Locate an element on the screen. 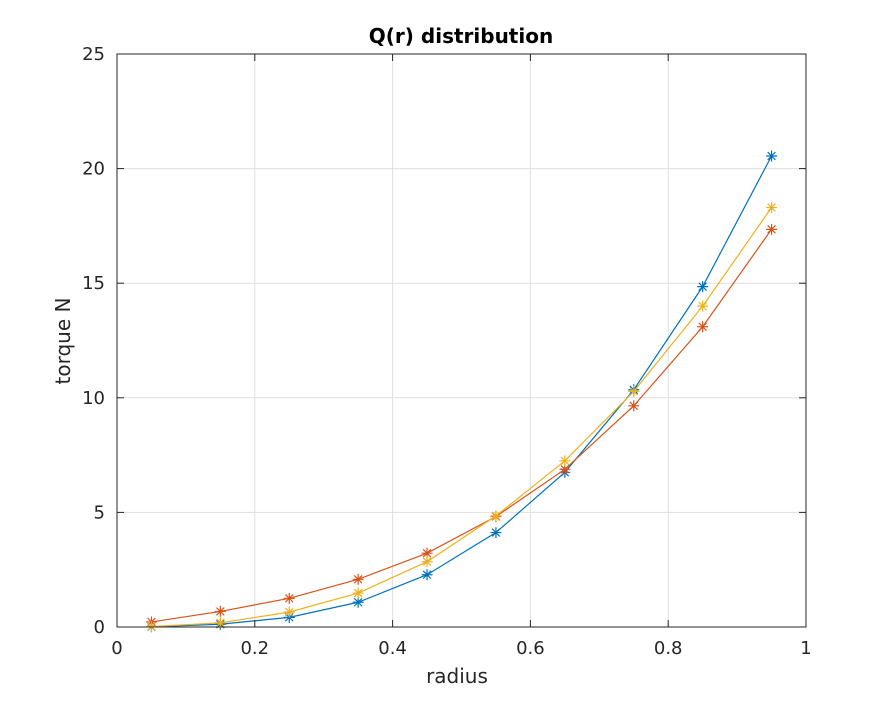 The height and width of the screenshot is (703, 891). y-tick-label: 25 is located at coordinates (93, 54).